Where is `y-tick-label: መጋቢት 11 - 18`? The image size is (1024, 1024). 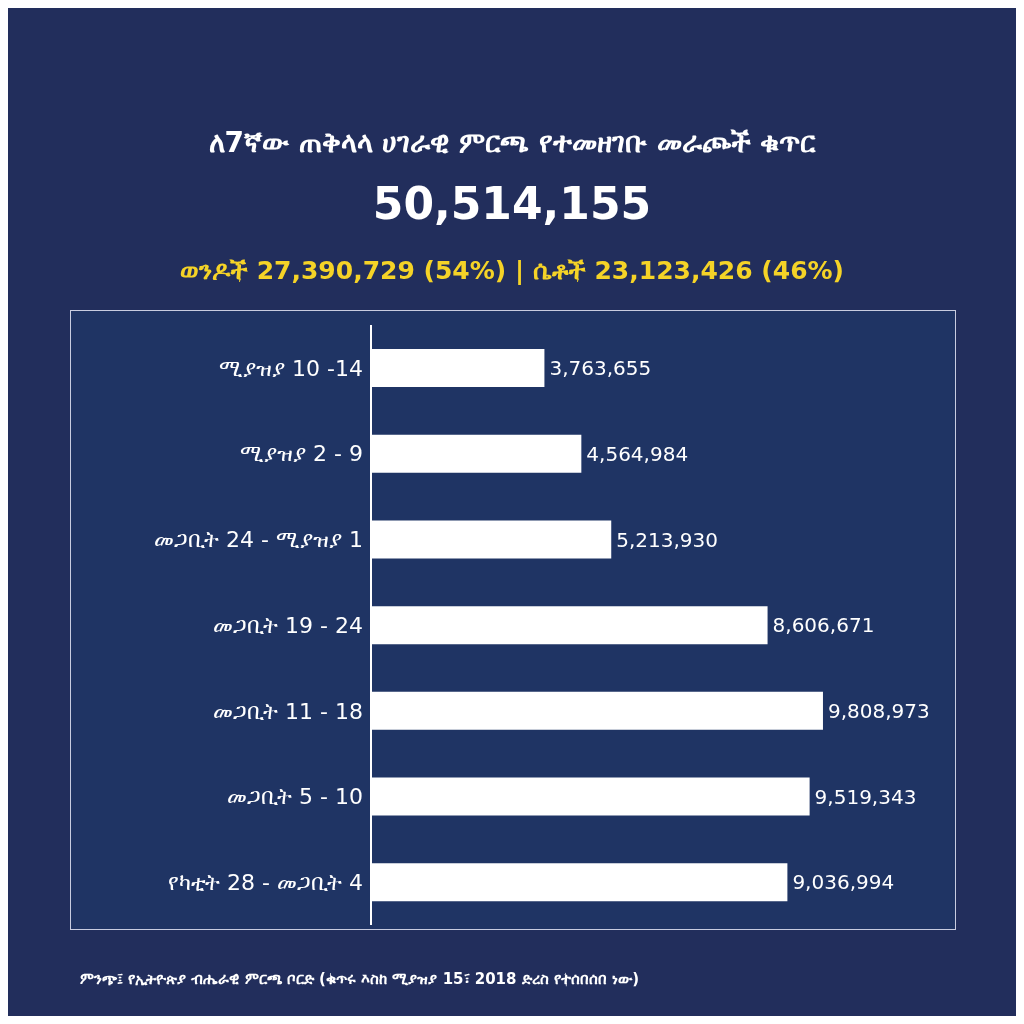 y-tick-label: መጋቢት 11 - 18 is located at coordinates (288, 711).